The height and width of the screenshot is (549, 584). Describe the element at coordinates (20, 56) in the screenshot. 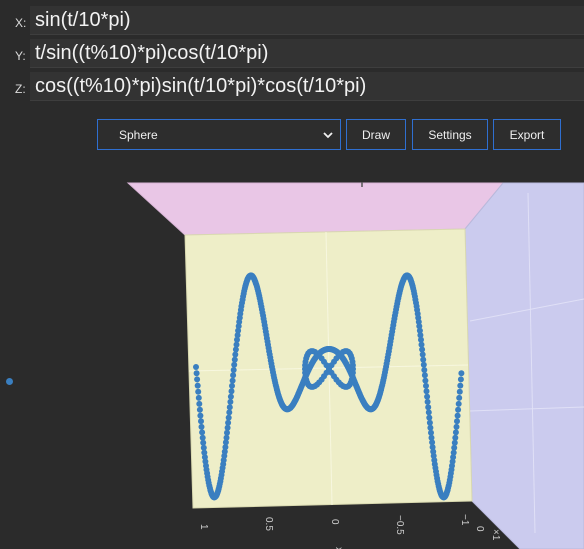

I see `y-label: Y:` at that location.